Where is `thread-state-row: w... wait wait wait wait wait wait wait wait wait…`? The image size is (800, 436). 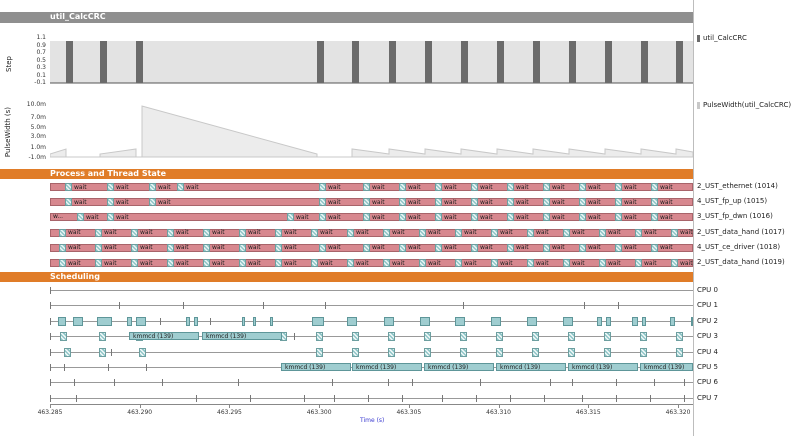
thread-state-row: w... wait wait wait wait wait wait wait wait wait… is located at coordinates (371, 217).